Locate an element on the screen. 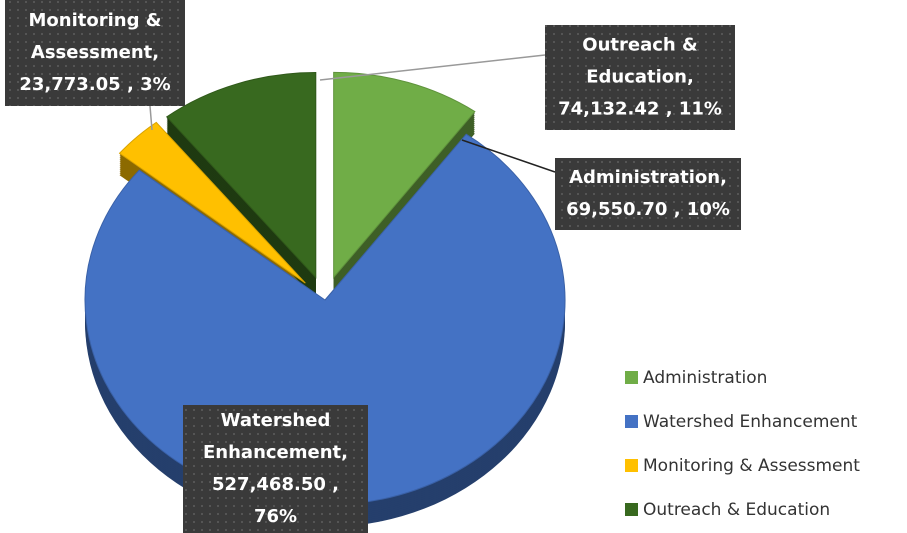 This screenshot has height=533, width=907. data-label: Education, is located at coordinates (640, 77).